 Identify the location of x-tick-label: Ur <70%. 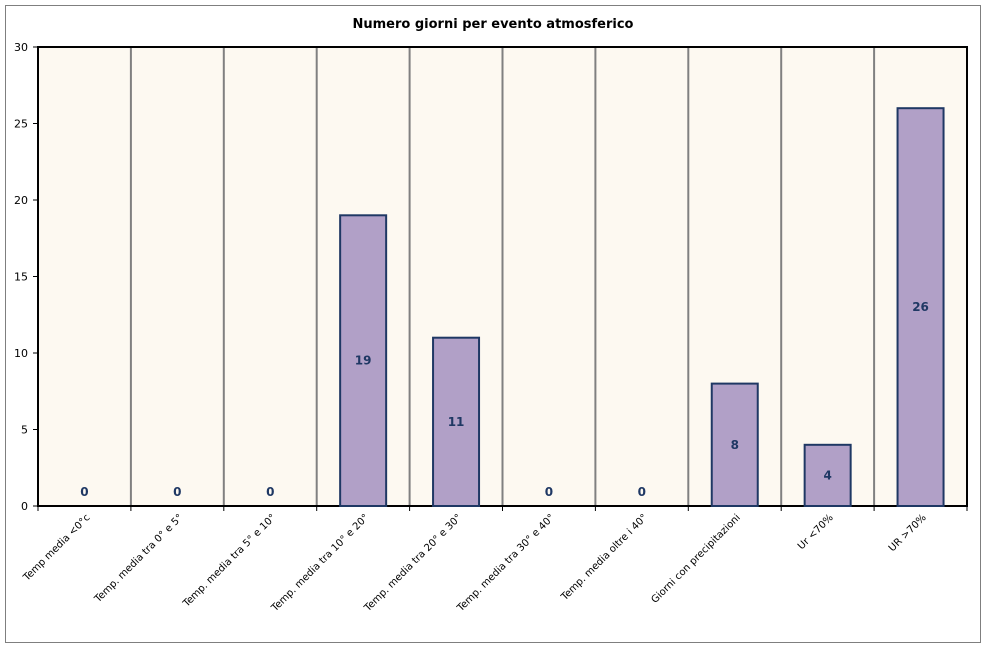
(816, 532).